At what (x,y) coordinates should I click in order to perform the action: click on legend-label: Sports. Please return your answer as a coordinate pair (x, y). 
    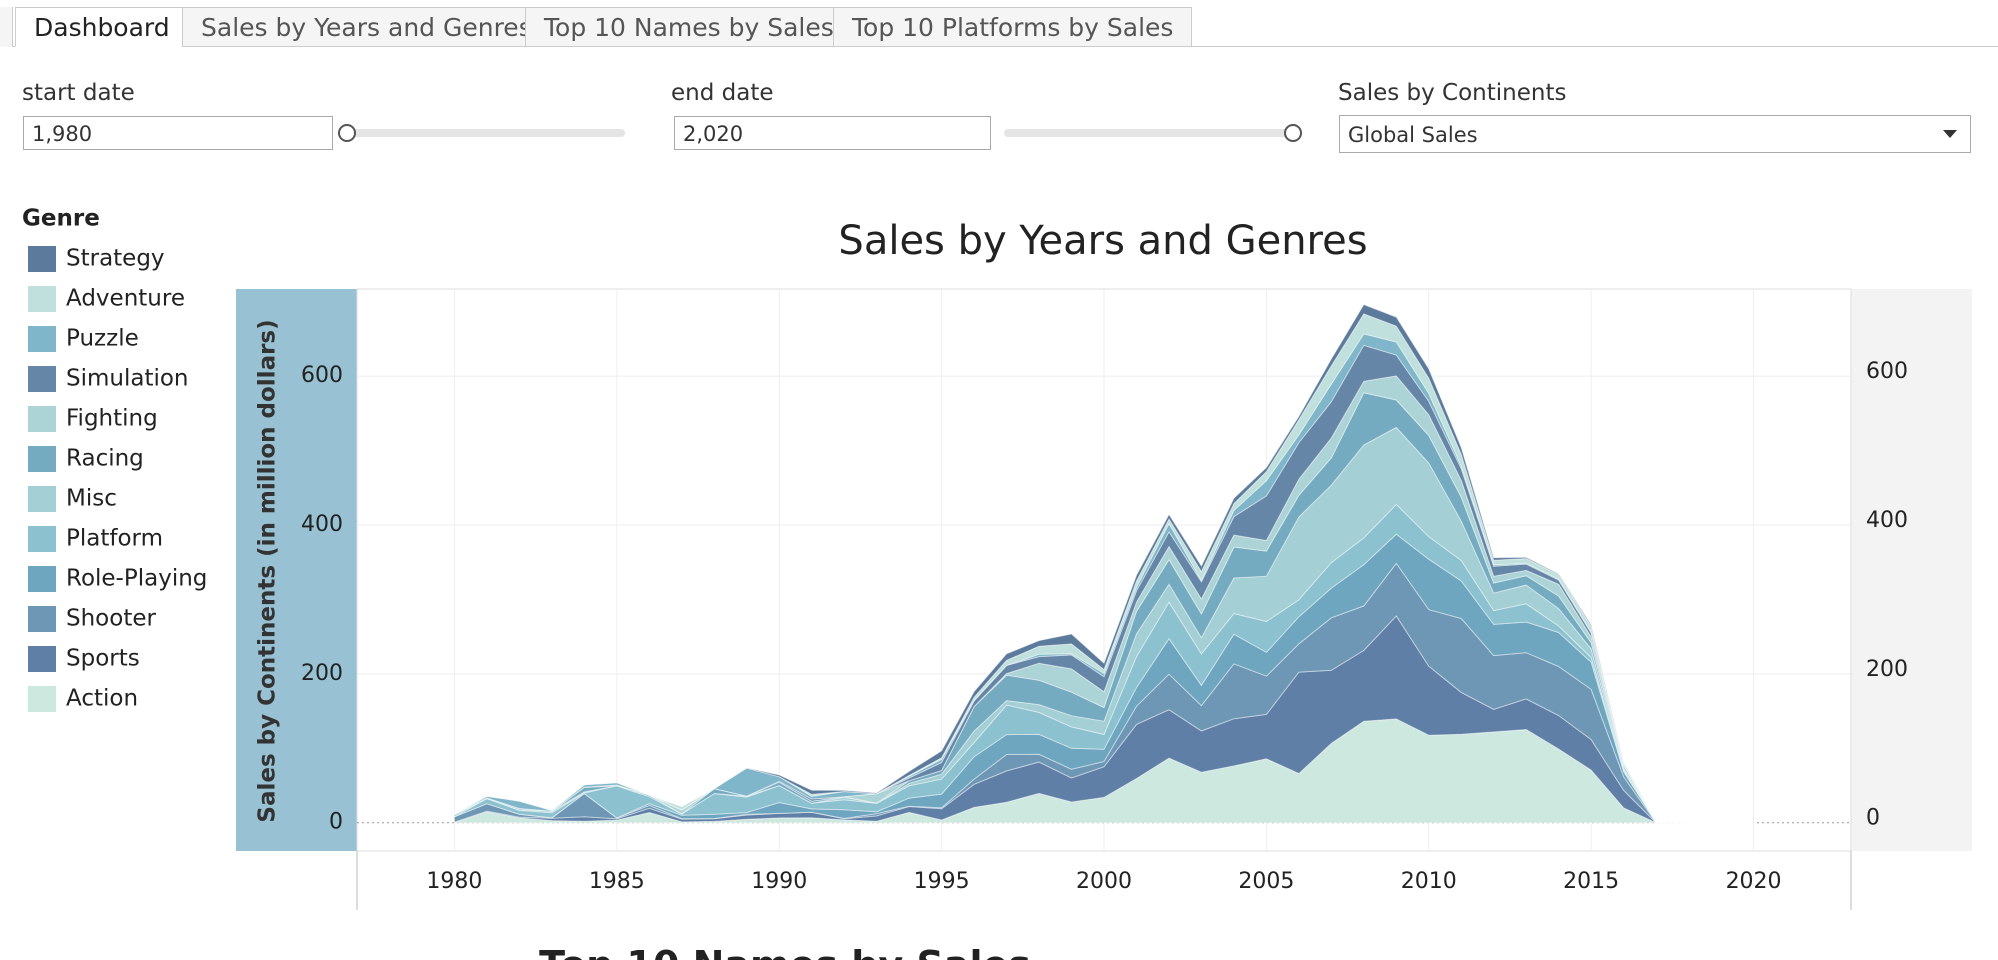
    Looking at the image, I should click on (103, 659).